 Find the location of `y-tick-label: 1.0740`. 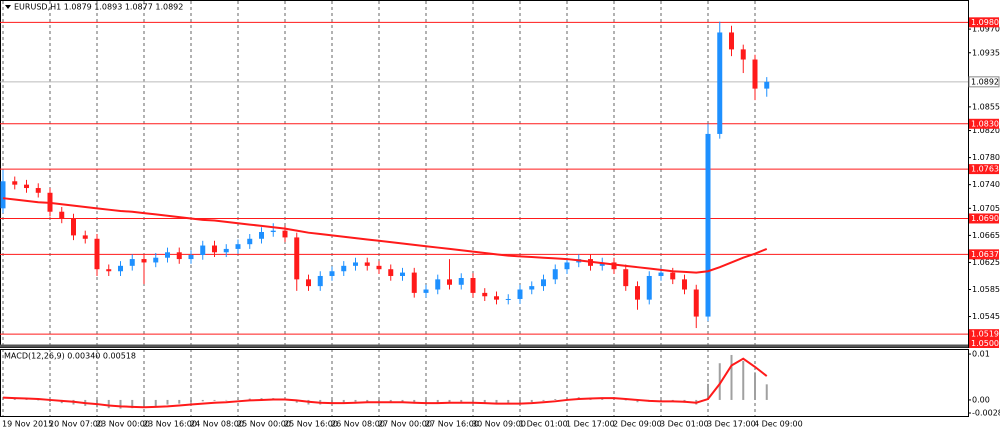

y-tick-label: 1.0740 is located at coordinates (986, 184).